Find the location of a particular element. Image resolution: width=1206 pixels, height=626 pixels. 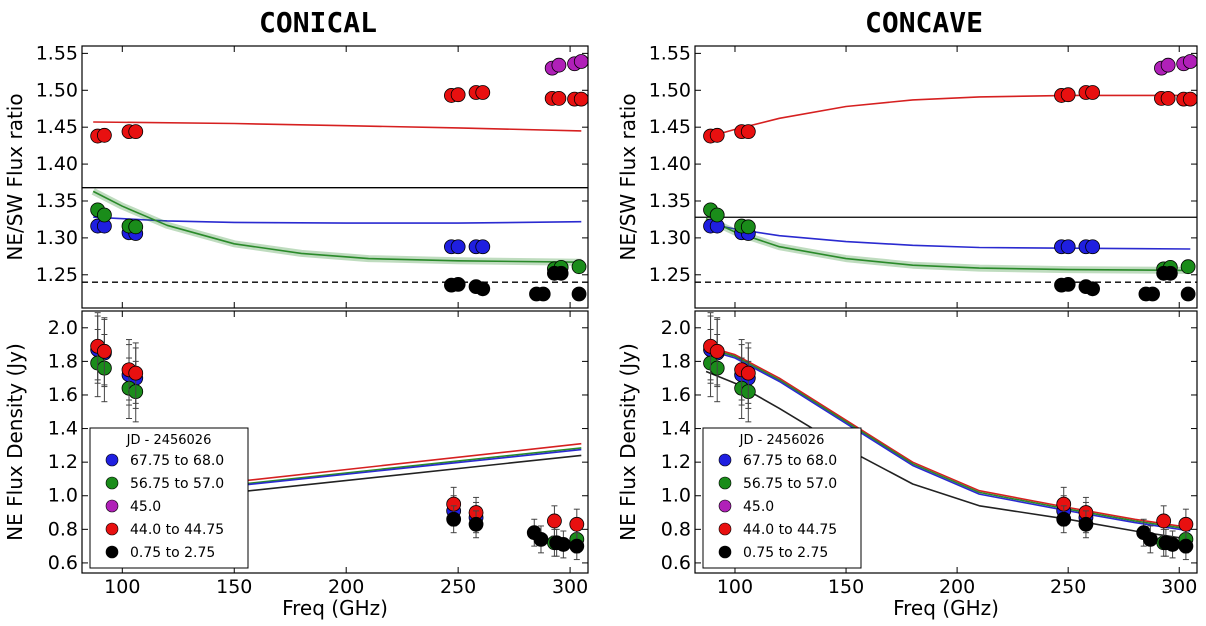

y-tick-label: 1.8 is located at coordinates (676, 361).